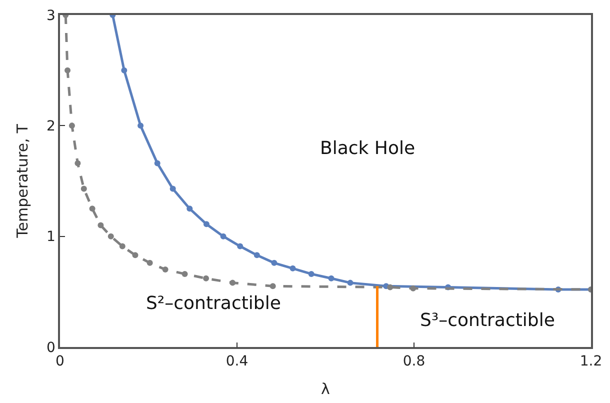  I want to click on y-tick-label: 1, so click(51, 237).